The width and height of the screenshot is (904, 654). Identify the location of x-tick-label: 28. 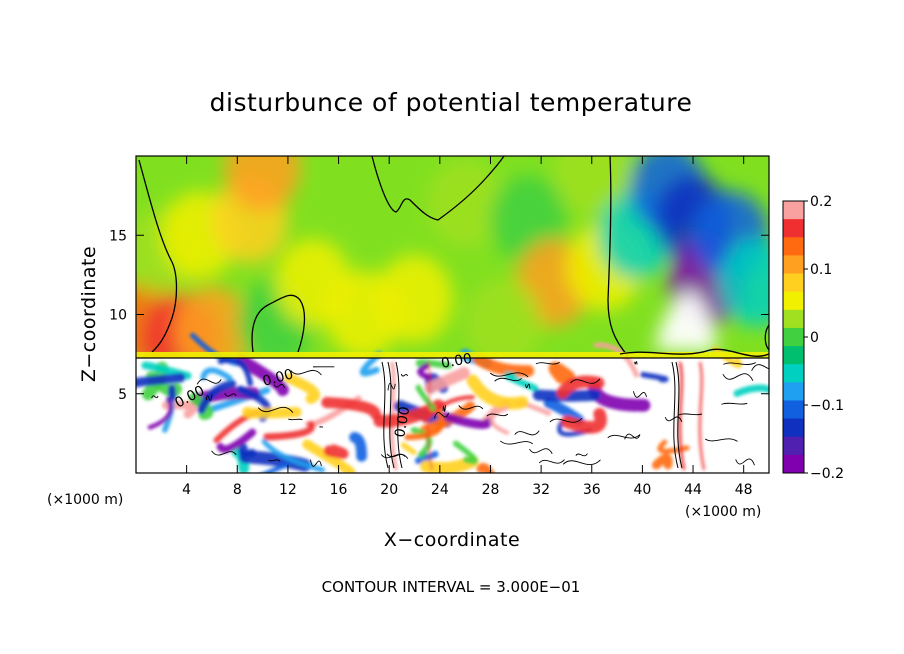
(491, 490).